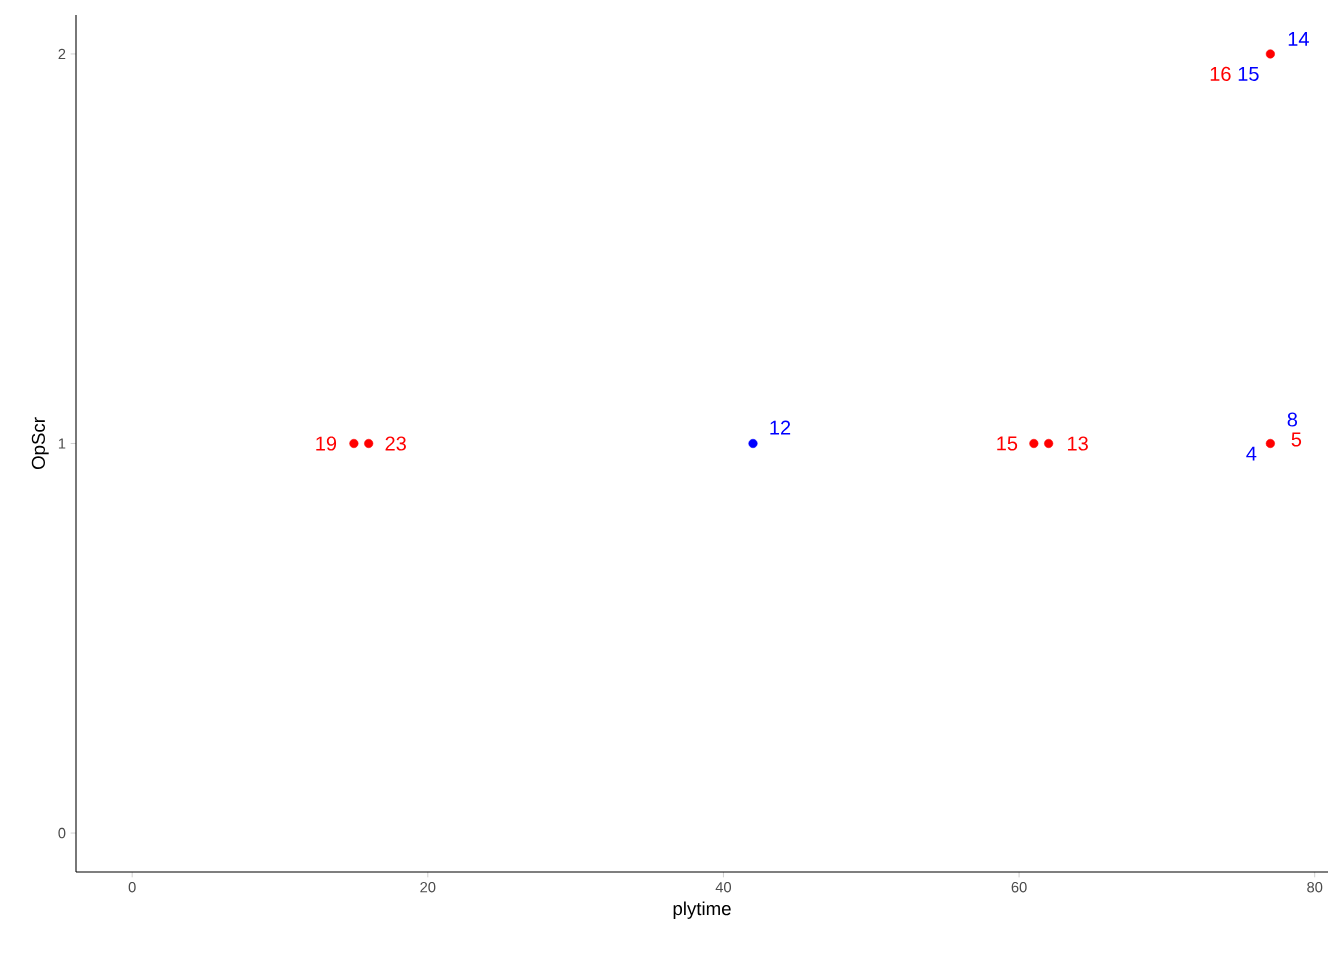 The width and height of the screenshot is (1344, 960). Describe the element at coordinates (395, 443) in the screenshot. I see `annotation: 23` at that location.